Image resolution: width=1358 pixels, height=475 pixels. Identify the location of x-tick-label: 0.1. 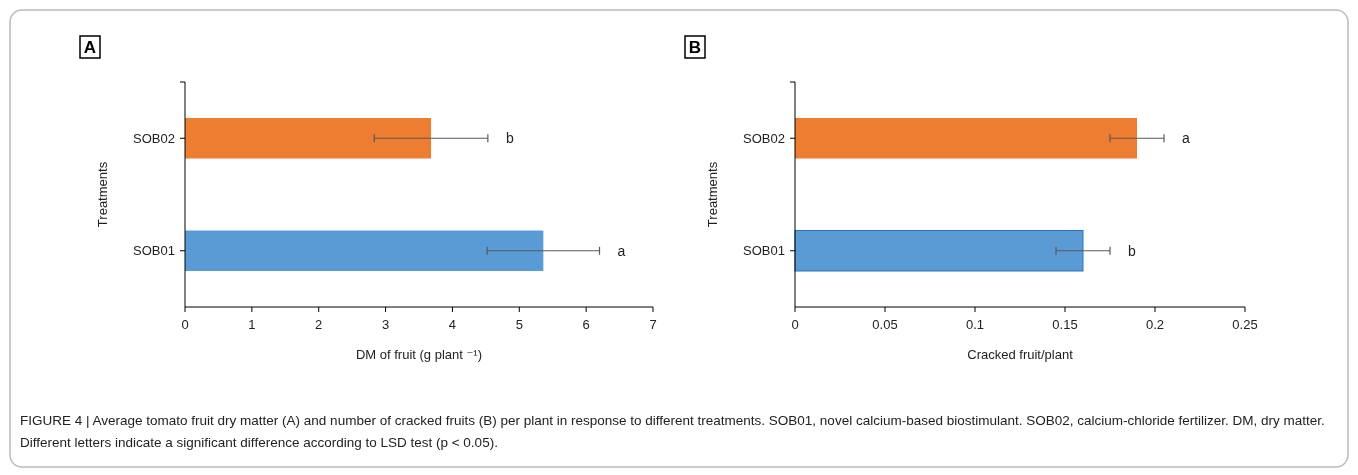
(975, 324).